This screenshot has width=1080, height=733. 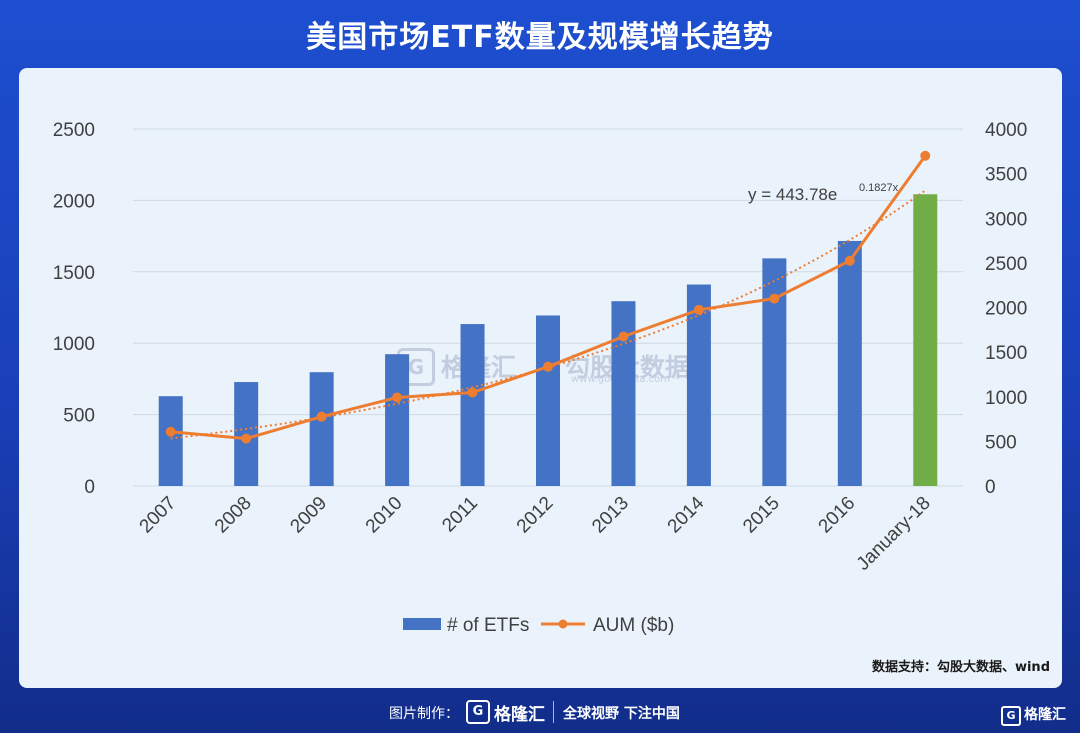 I want to click on footer: 图片制作： G 格隆汇 全球视野 下注中国 G 格隆汇, so click(x=540, y=713).